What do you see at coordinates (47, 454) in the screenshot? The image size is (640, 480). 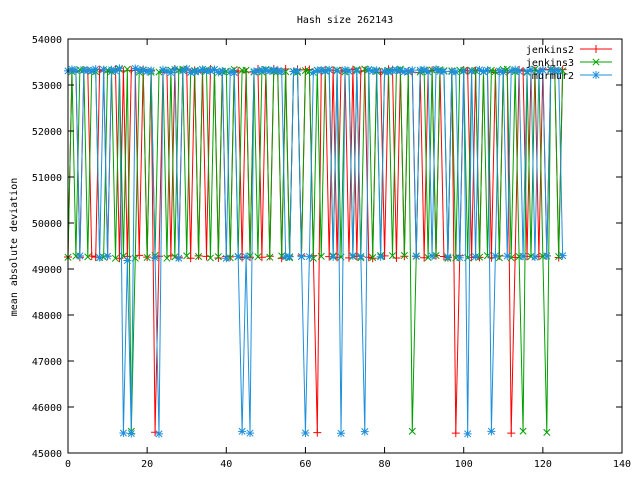 I see `y-tick-label: 45000` at bounding box center [47, 454].